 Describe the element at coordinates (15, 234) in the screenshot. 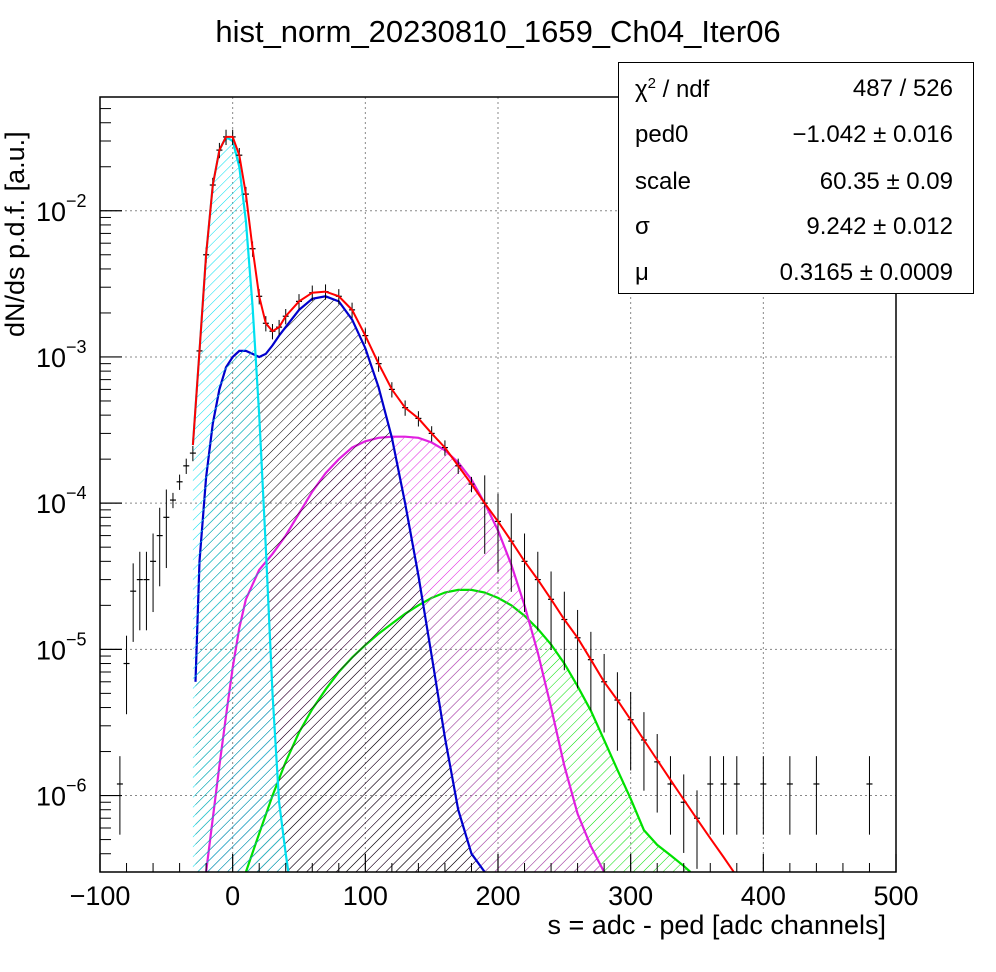

I see `y-axis-label: dN/ds p.d.f. [a.u.]` at that location.